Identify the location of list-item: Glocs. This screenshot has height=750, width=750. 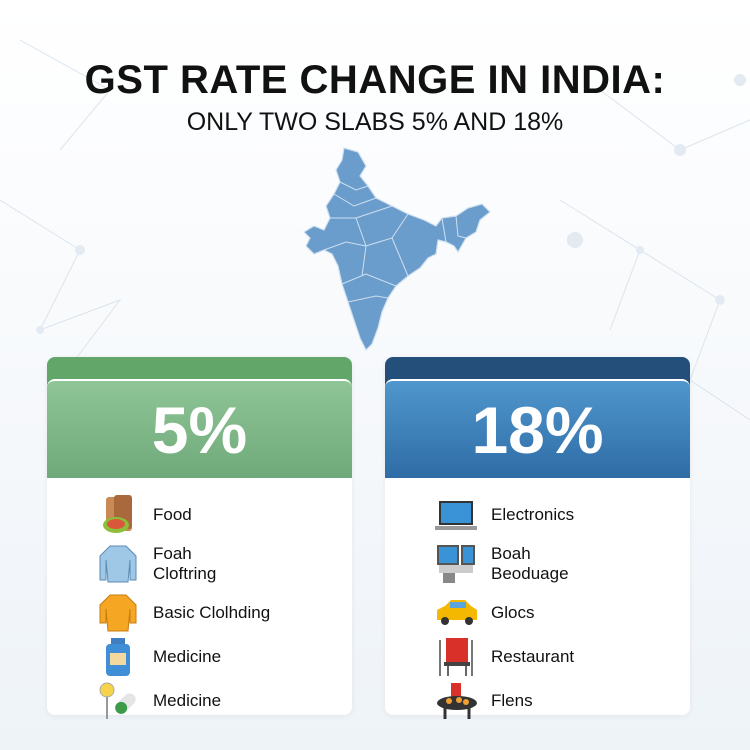
(557, 613).